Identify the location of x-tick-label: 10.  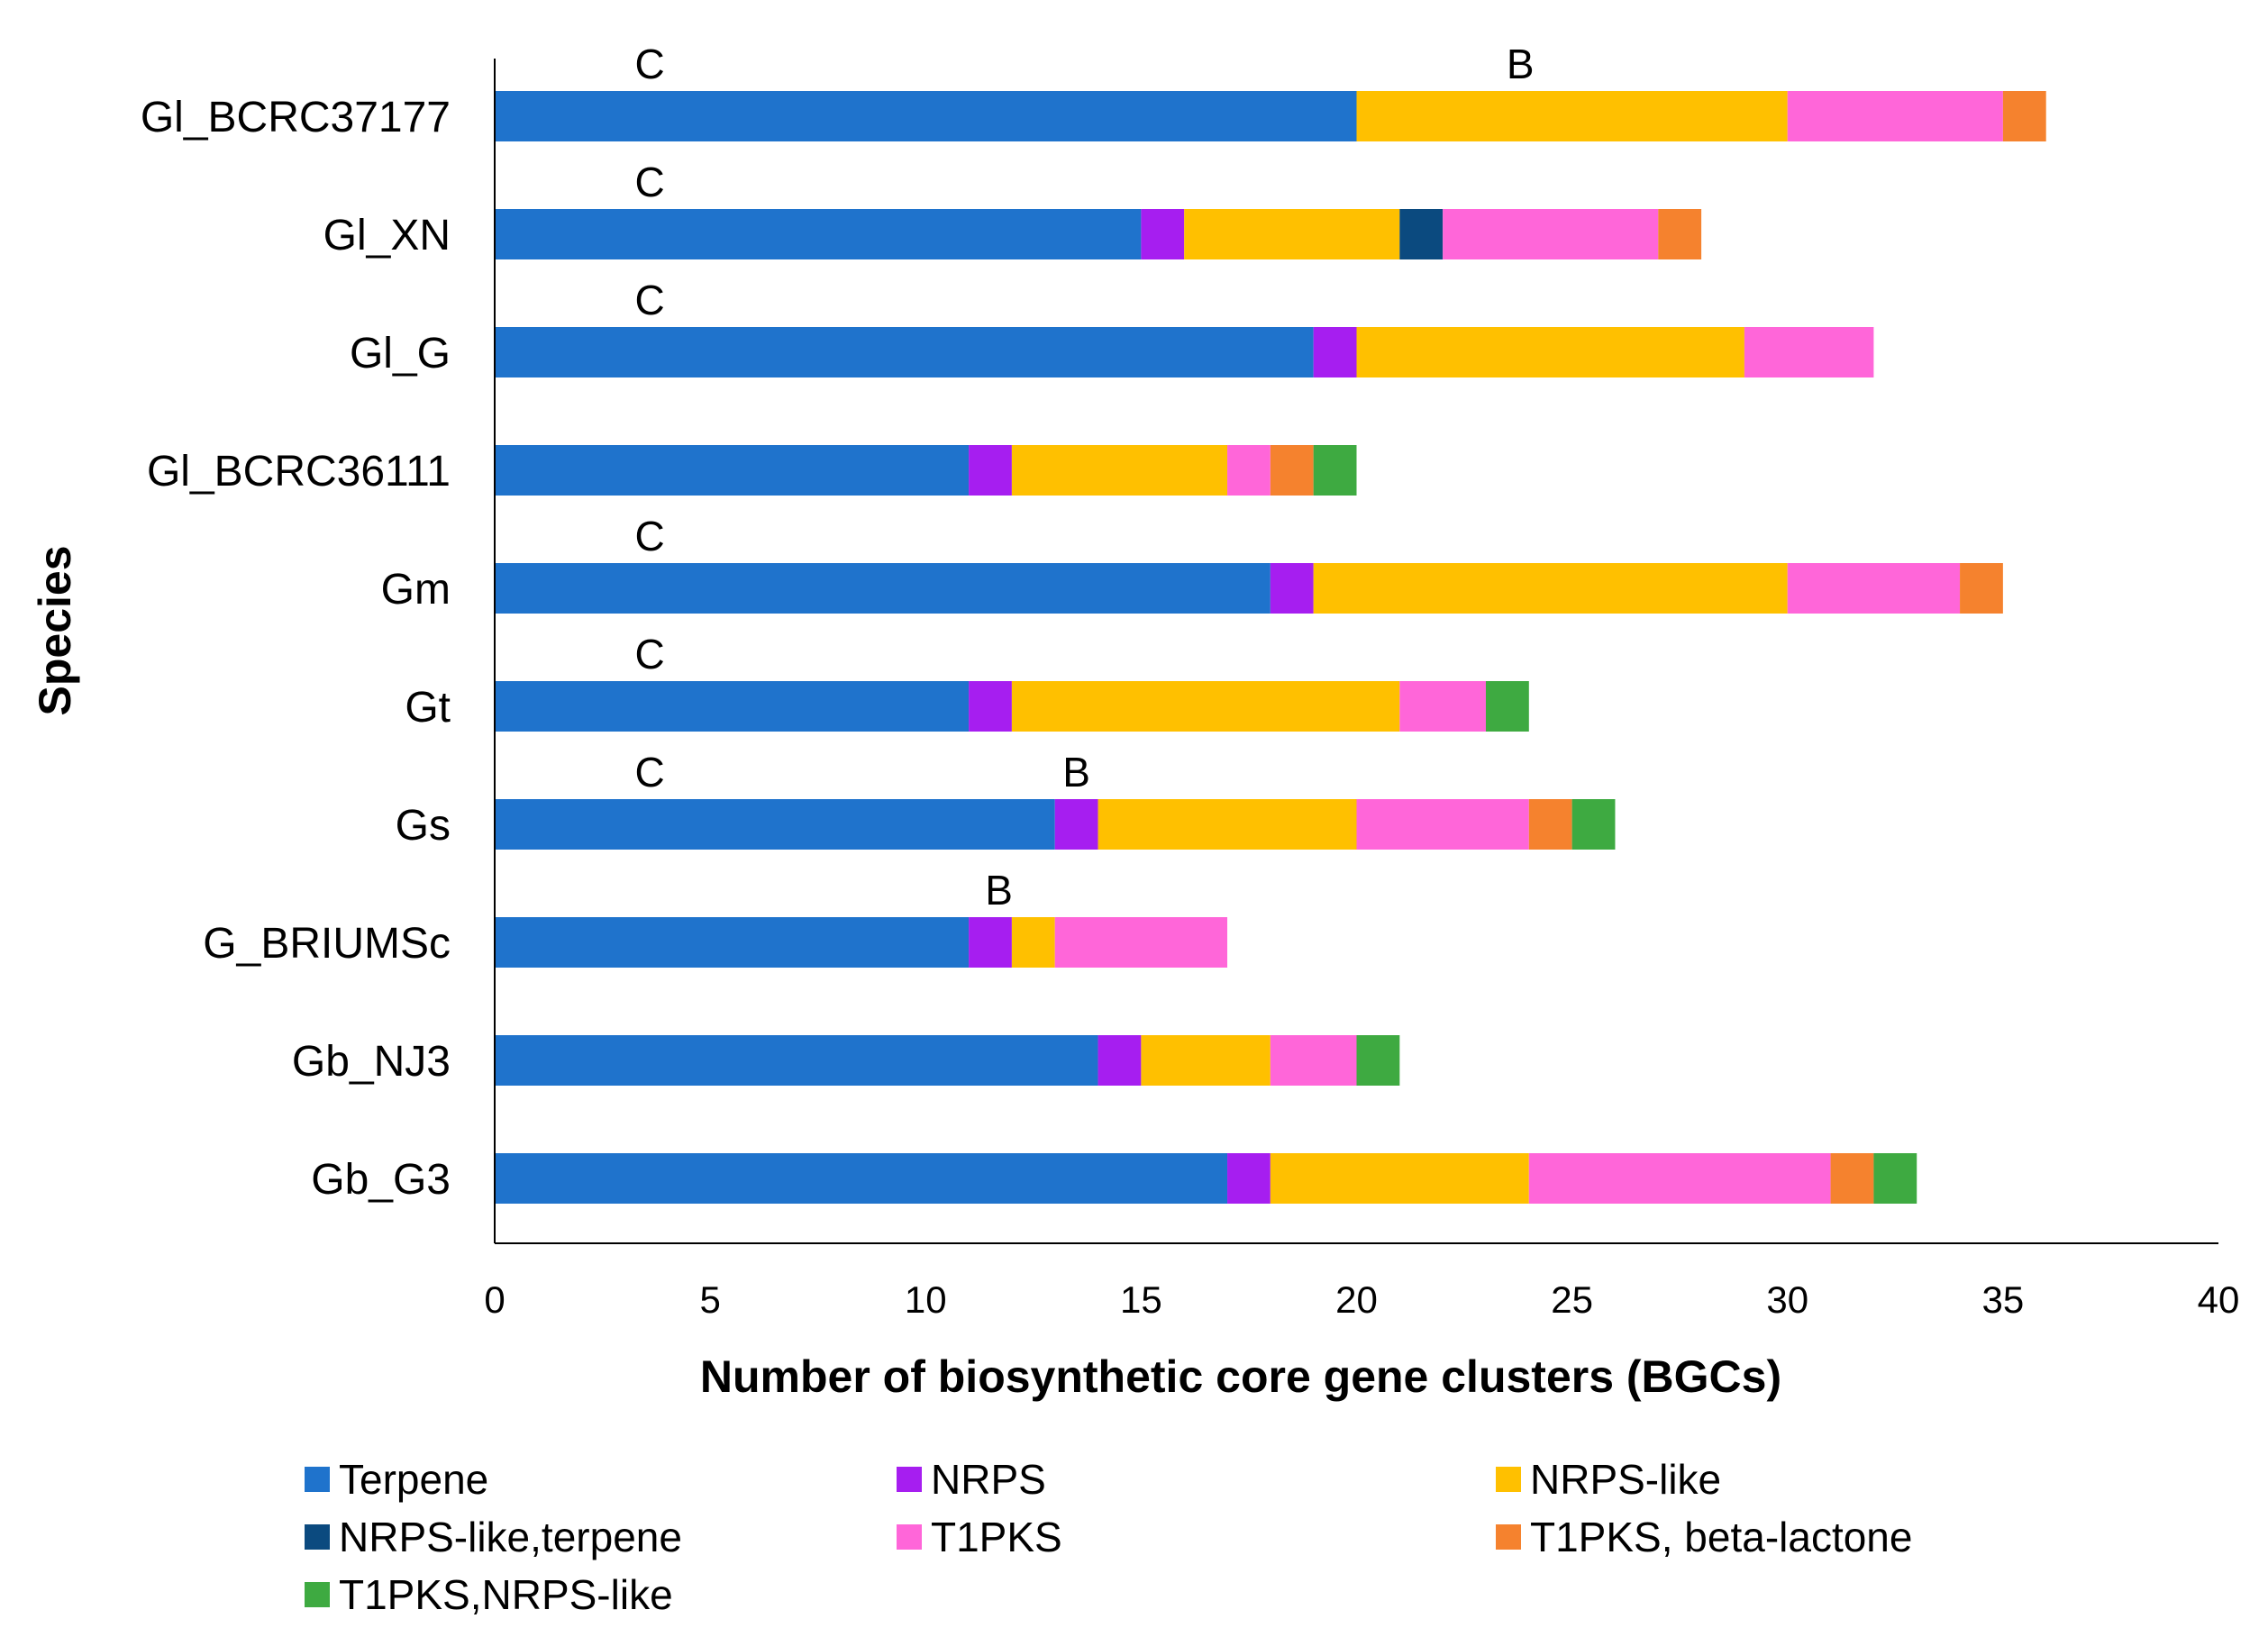
(926, 1299).